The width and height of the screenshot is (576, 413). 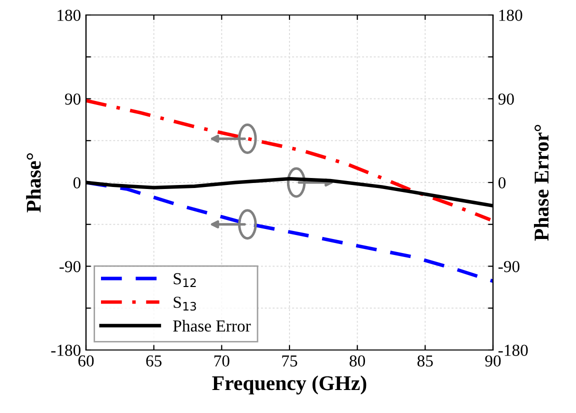 I want to click on x-tick-label: 80, so click(x=358, y=361).